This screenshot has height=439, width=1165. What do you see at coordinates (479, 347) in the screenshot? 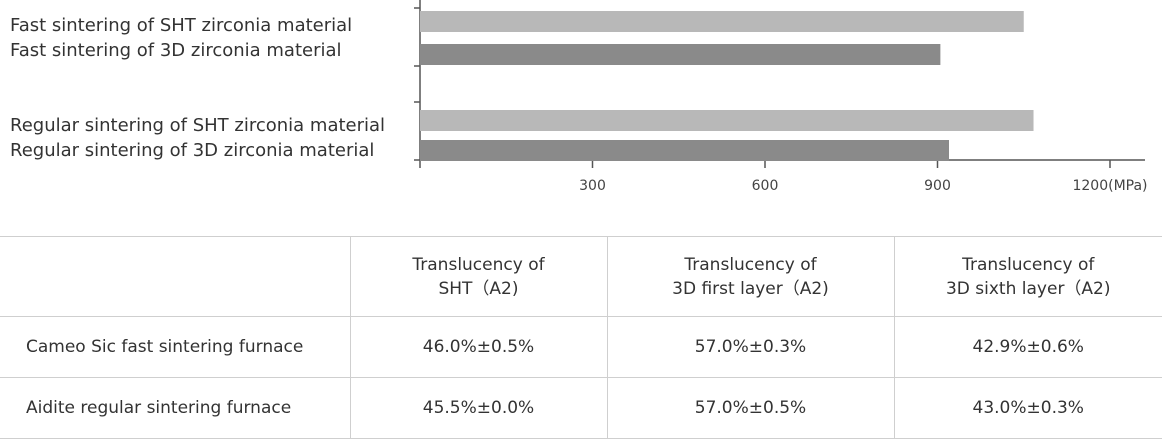
I see `table-cell: 46.0%±0.5%` at bounding box center [479, 347].